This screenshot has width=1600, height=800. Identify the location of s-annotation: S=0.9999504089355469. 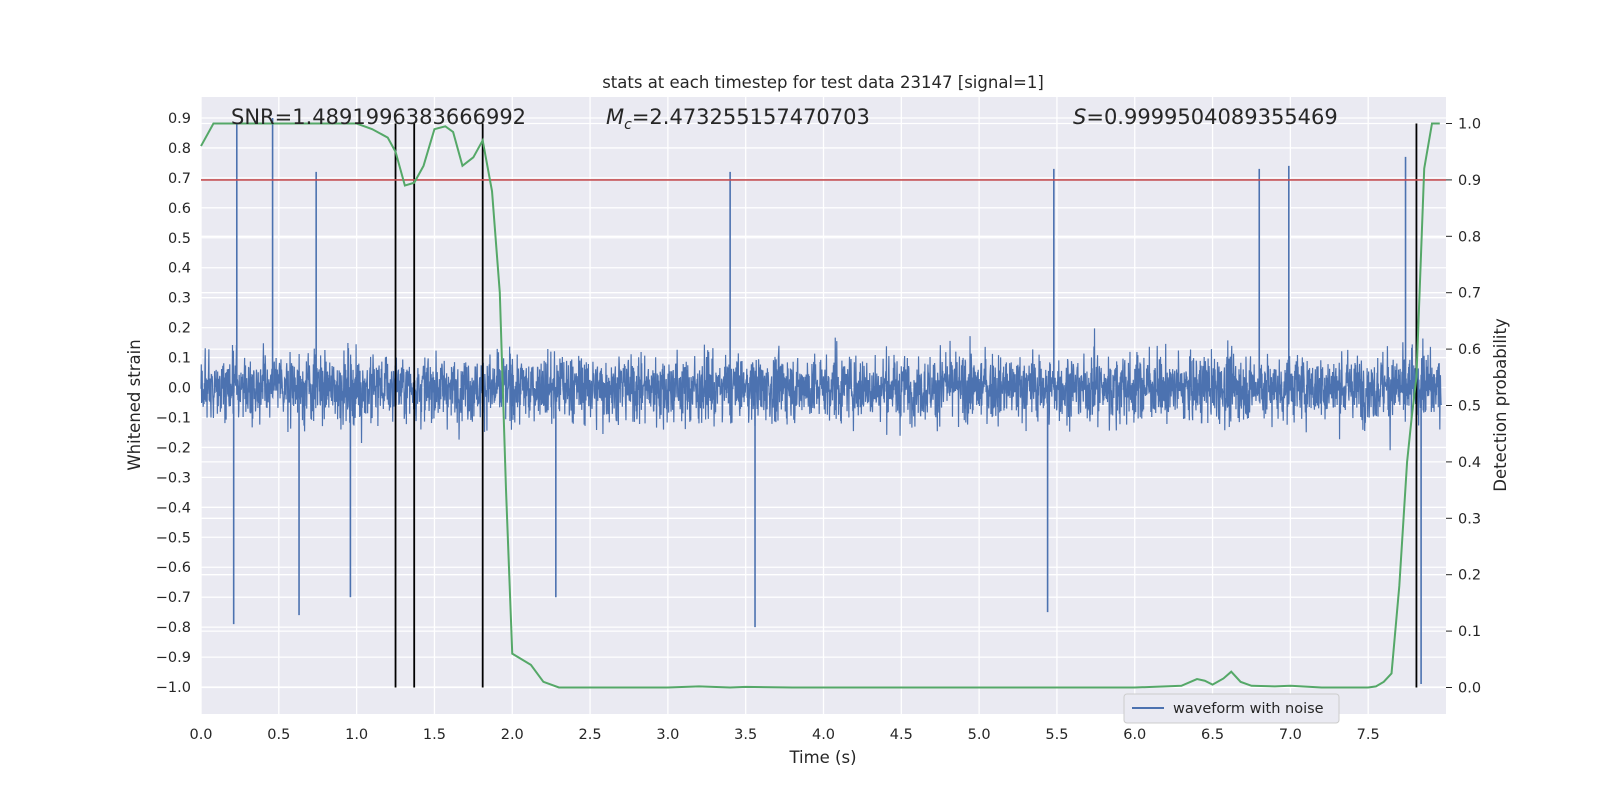
(1205, 117).